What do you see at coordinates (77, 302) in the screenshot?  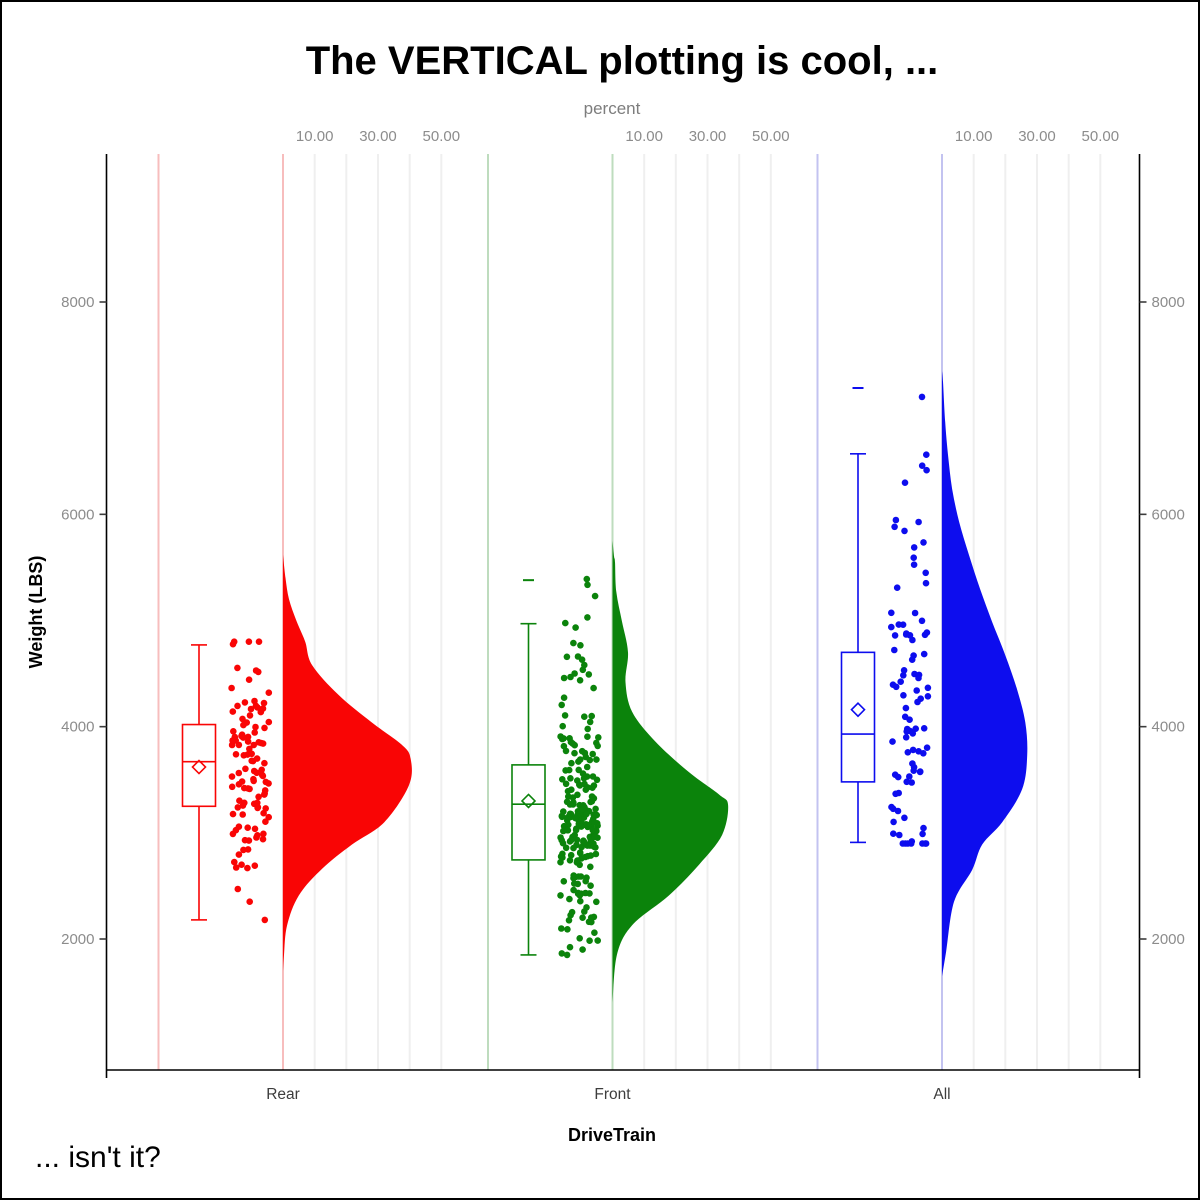 I see `y-tick-label-left-8000: 8000` at bounding box center [77, 302].